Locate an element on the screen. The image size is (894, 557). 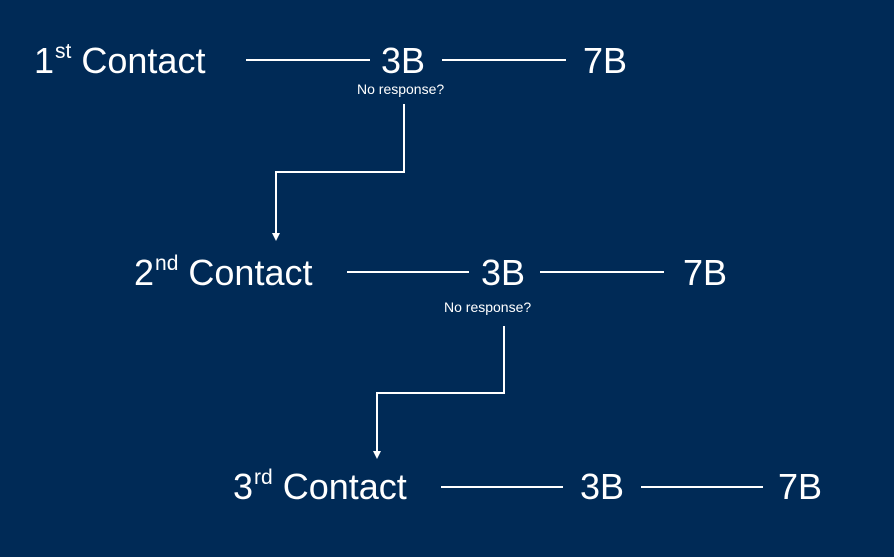
row1-7b-label: 7B is located at coordinates (605, 61).